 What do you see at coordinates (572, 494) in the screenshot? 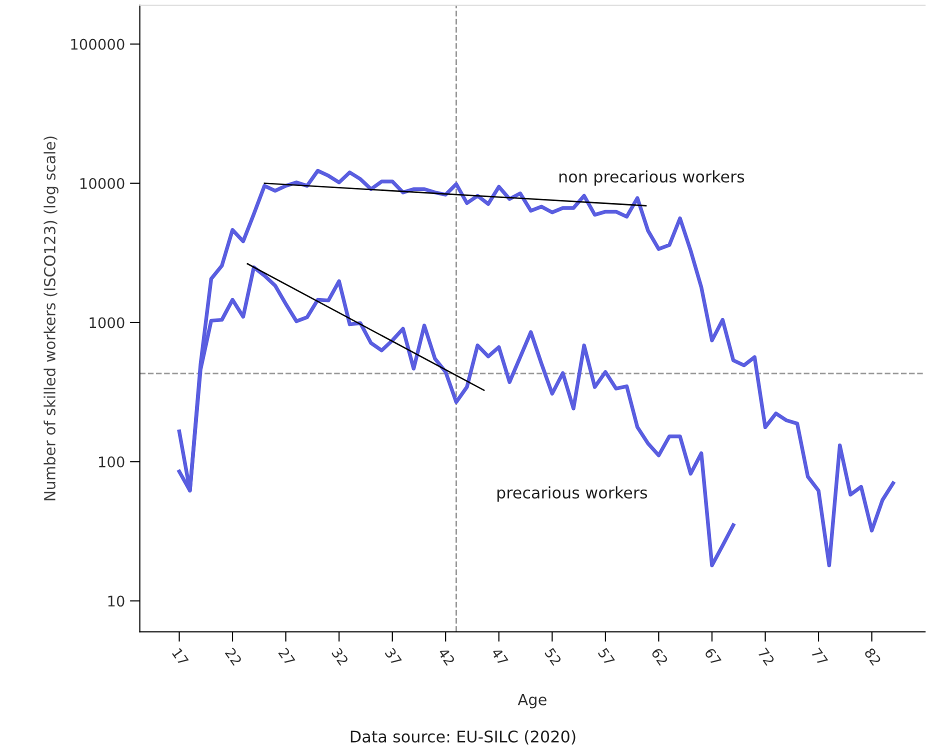
I see `annotation: precarious workers` at bounding box center [572, 494].